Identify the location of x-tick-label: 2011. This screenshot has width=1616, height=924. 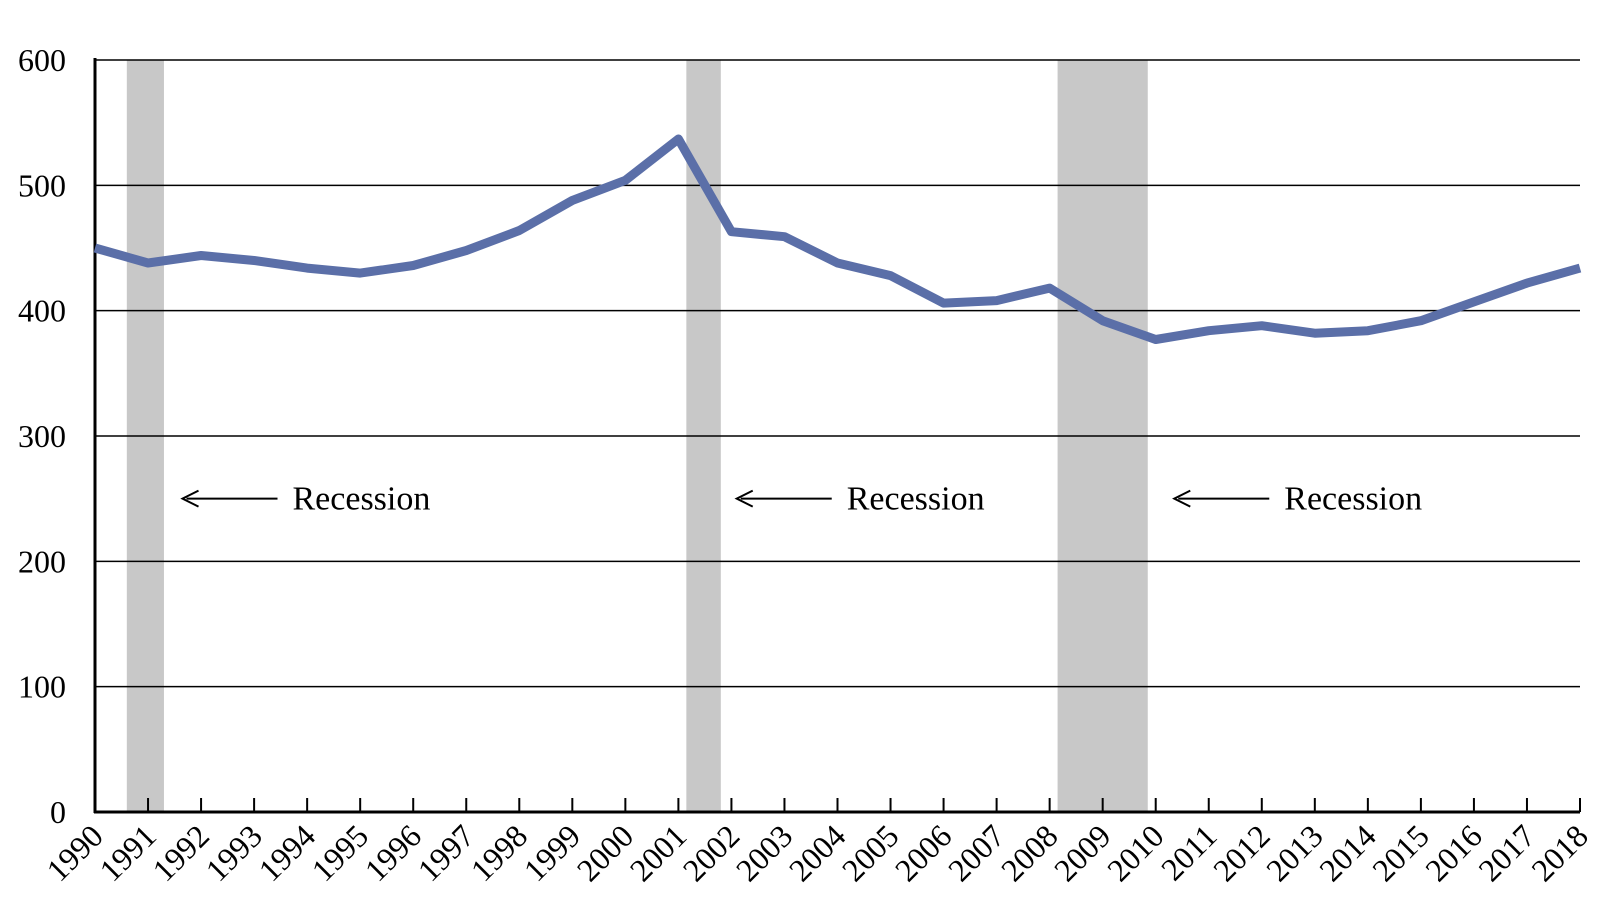
(1189, 852).